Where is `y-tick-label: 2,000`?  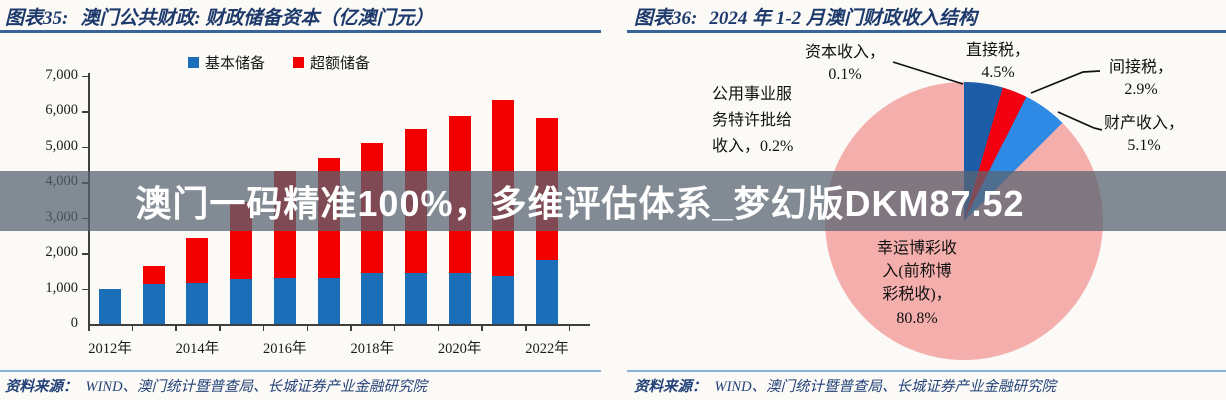
y-tick-label: 2,000 is located at coordinates (61, 252).